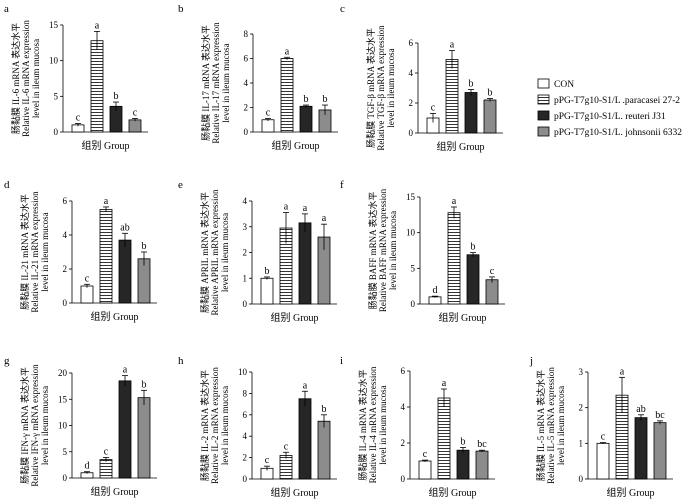 This screenshot has width=700, height=504. Describe the element at coordinates (531, 361) in the screenshot. I see `panel-label: j` at that location.